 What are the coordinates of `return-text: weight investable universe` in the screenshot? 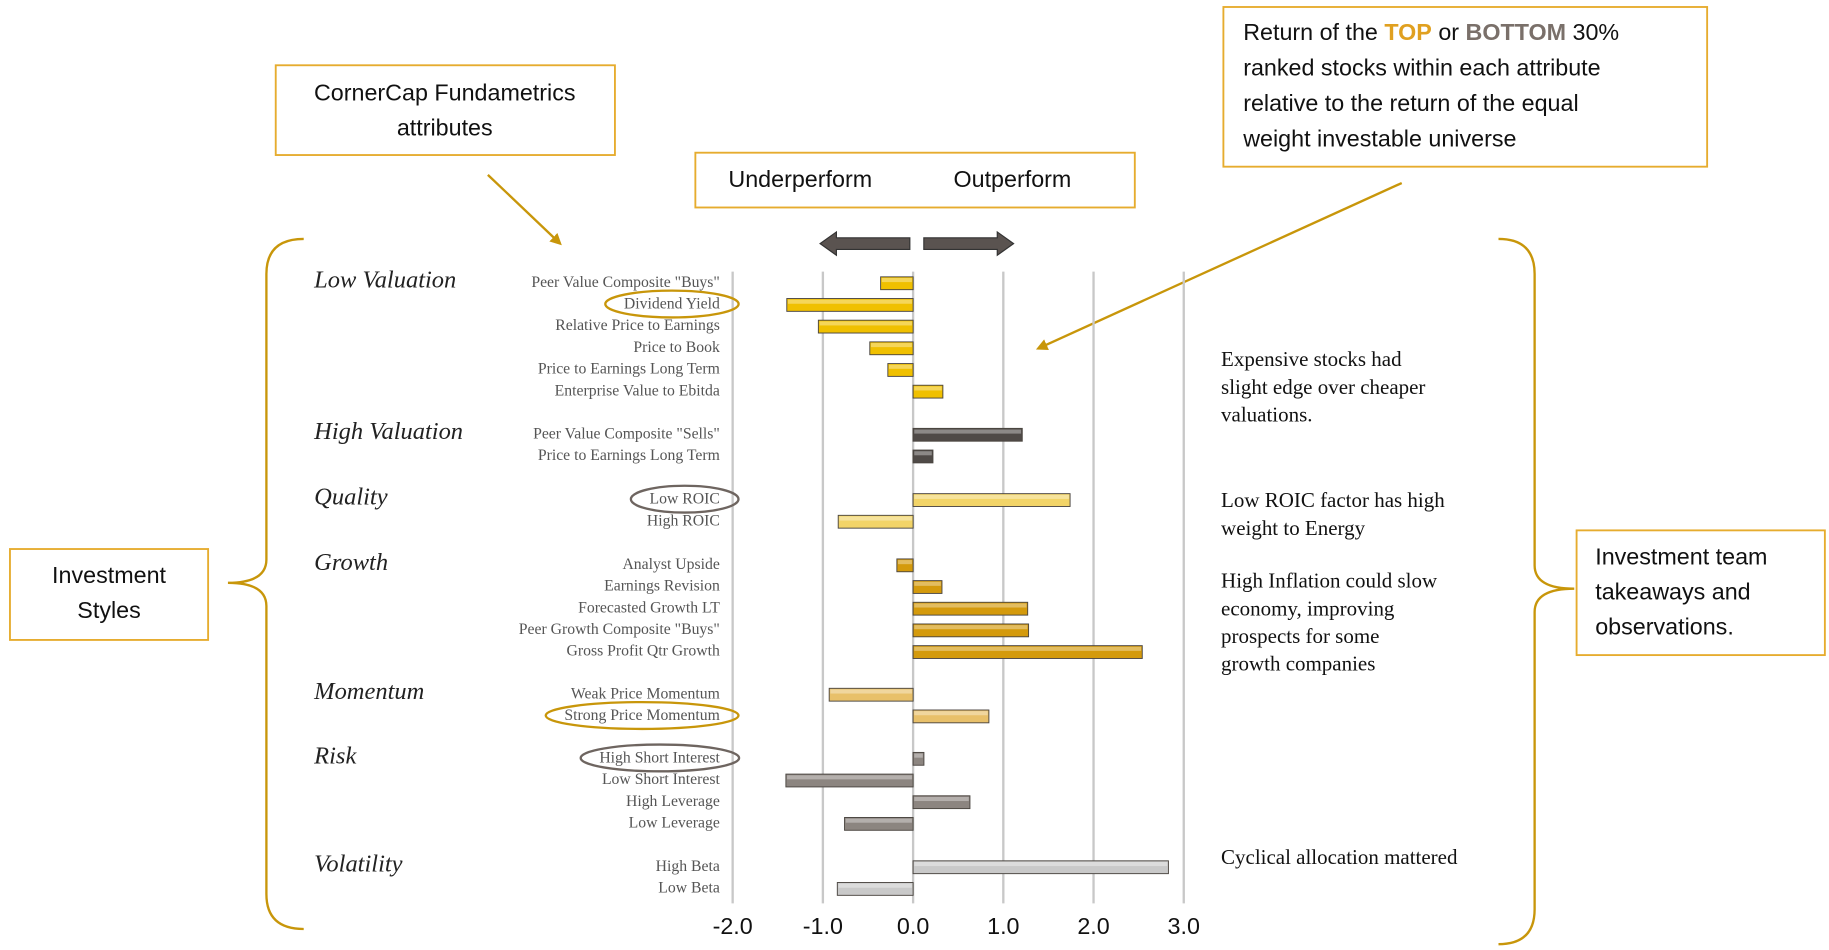 It's located at (1379, 139).